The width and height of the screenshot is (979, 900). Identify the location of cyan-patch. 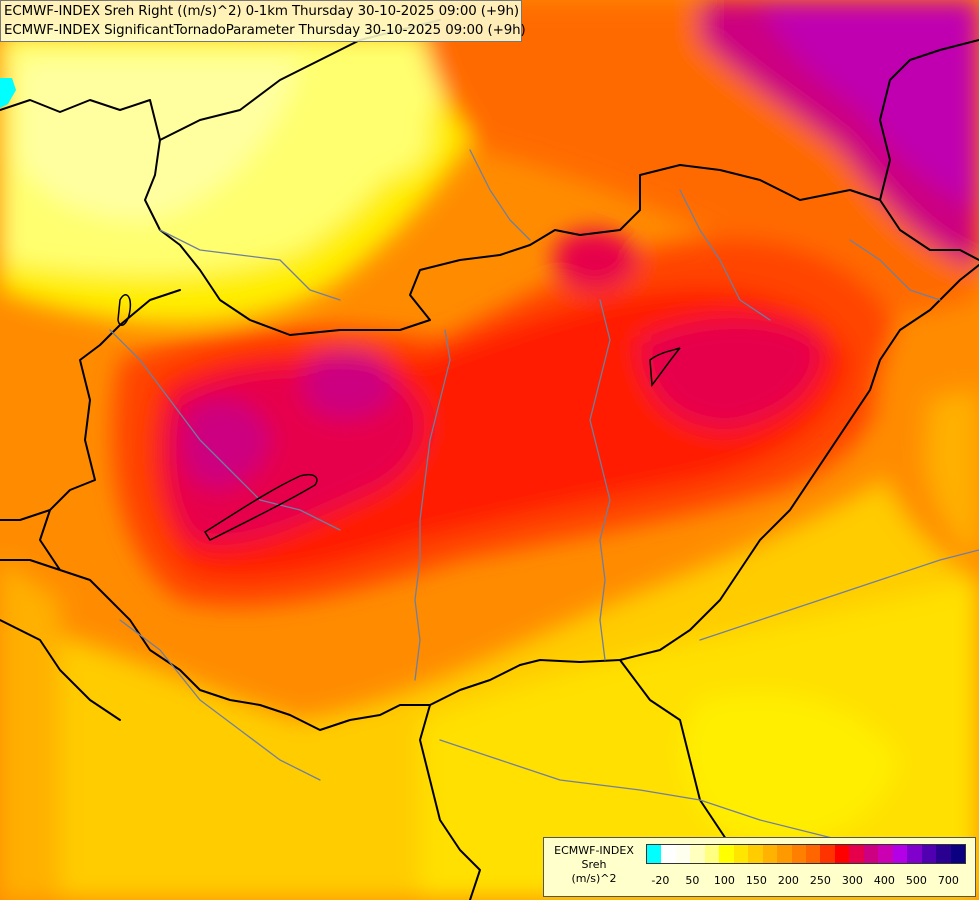
(8, 93).